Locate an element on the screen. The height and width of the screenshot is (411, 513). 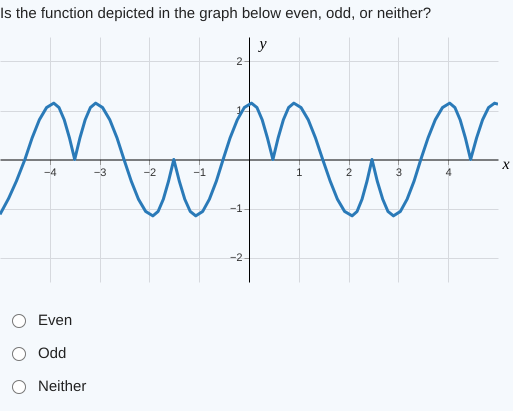
y-tick-label: −1 is located at coordinates (236, 209).